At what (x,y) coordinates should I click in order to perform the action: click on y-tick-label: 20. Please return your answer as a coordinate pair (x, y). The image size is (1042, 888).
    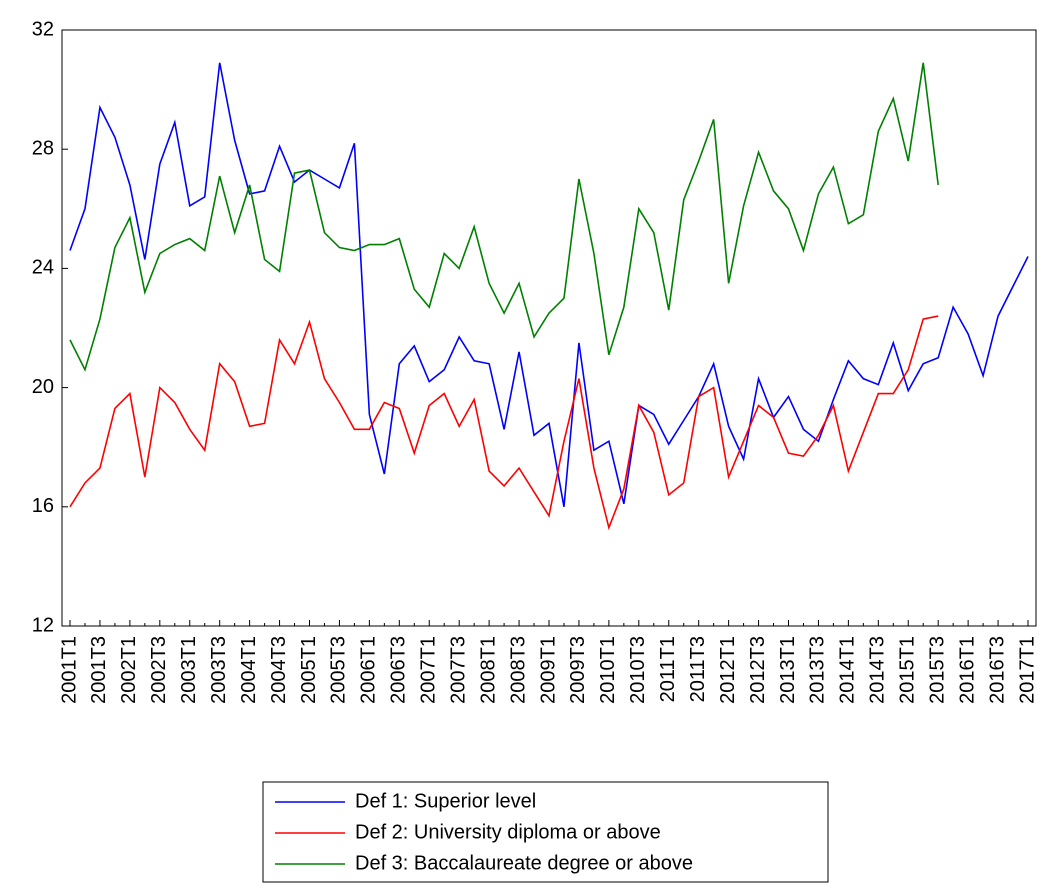
    Looking at the image, I should click on (43, 387).